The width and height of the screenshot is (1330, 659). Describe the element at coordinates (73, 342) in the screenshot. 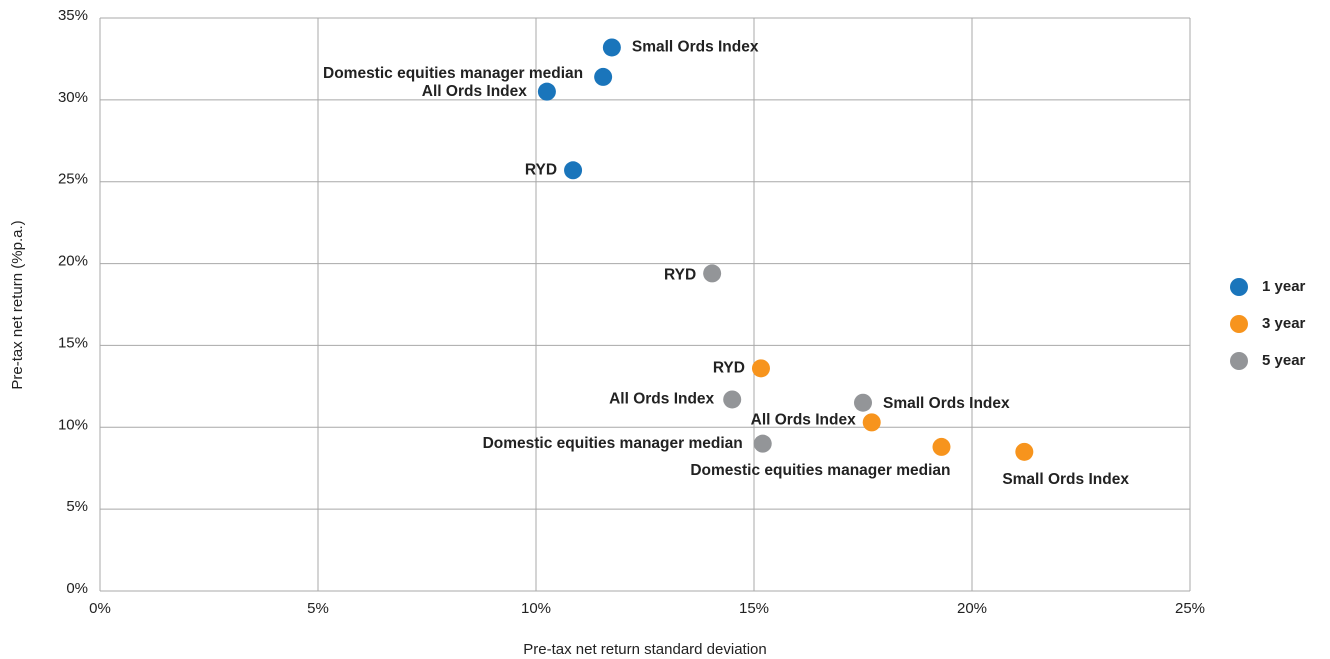

I see `y-tick-label: 15%` at that location.